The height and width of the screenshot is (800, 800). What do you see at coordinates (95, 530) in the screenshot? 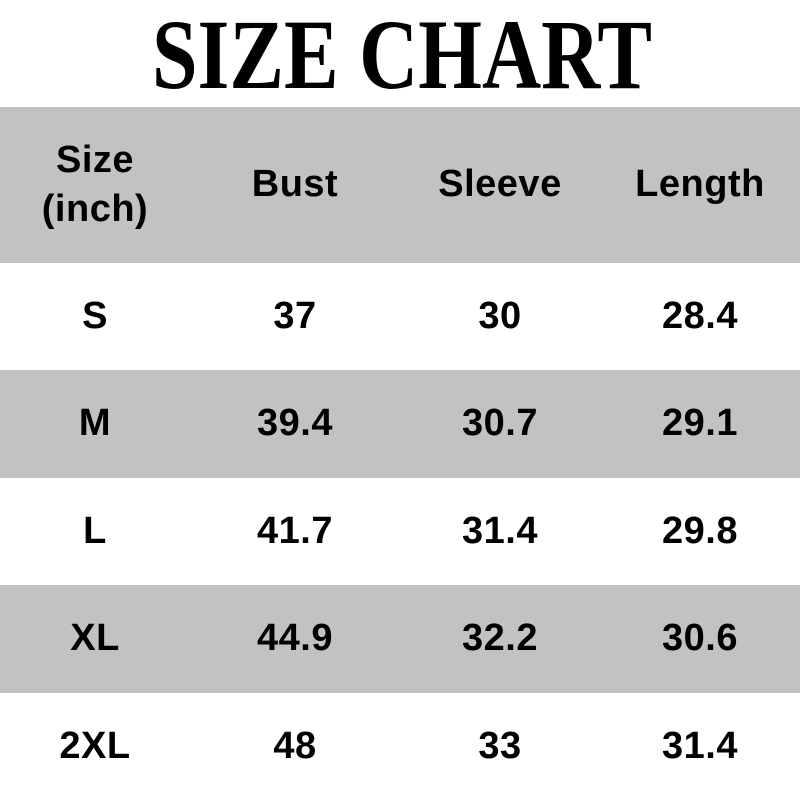
I see `size-cell: L` at bounding box center [95, 530].